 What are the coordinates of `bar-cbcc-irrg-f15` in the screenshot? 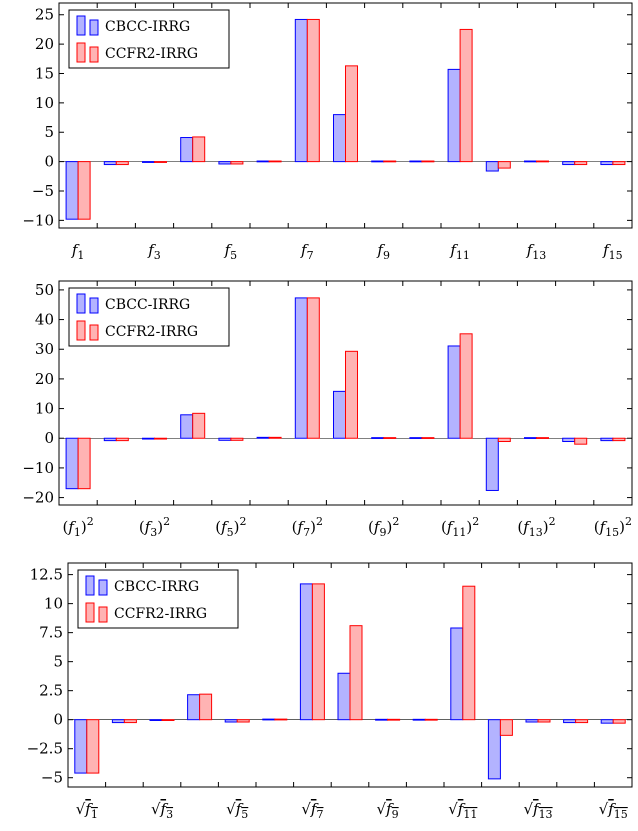 It's located at (607, 163).